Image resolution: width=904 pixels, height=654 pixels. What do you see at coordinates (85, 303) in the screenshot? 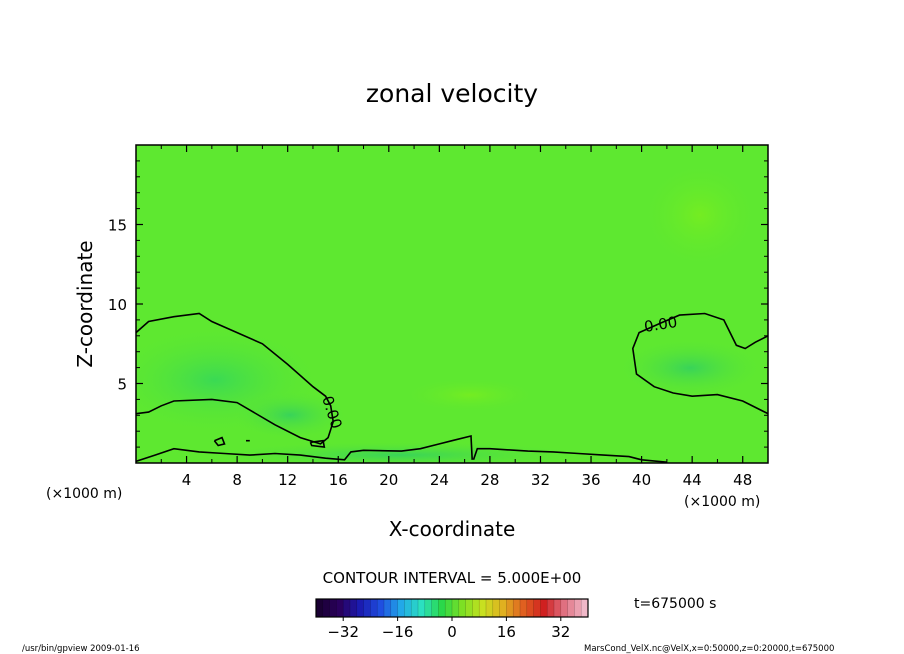
I see `y-axis-label: Z-coordinate` at bounding box center [85, 303].